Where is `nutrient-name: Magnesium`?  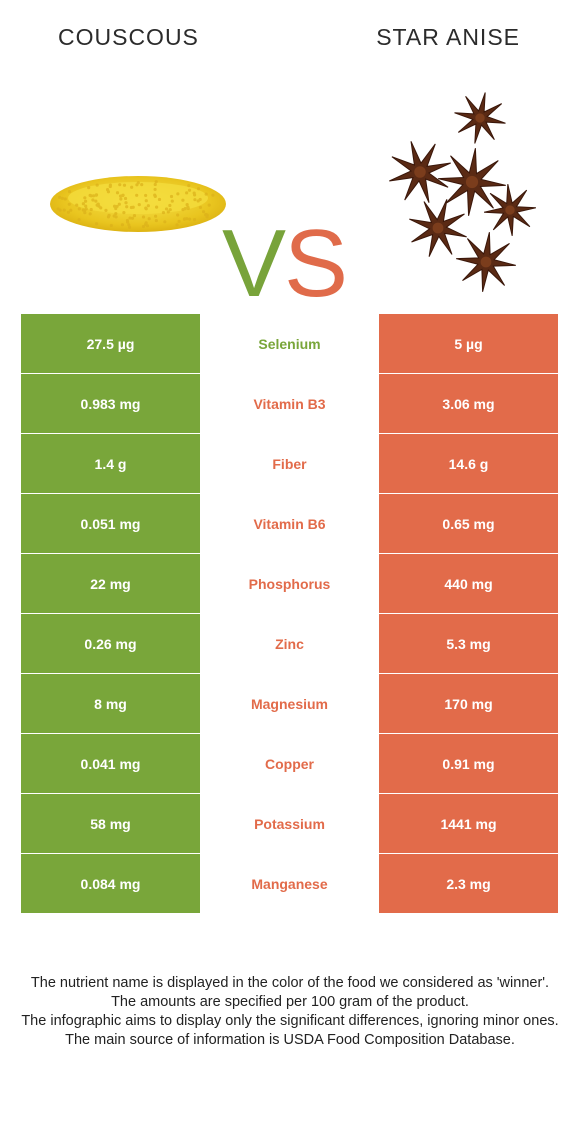
nutrient-name: Magnesium is located at coordinates (289, 703).